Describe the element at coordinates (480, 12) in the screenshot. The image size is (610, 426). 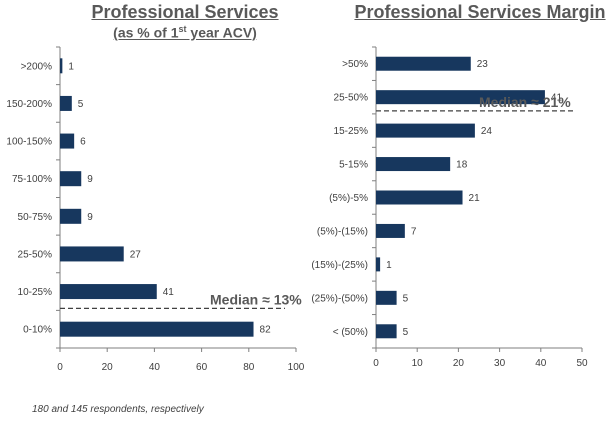
I see `right-chart-title: Professional Services Margin` at that location.